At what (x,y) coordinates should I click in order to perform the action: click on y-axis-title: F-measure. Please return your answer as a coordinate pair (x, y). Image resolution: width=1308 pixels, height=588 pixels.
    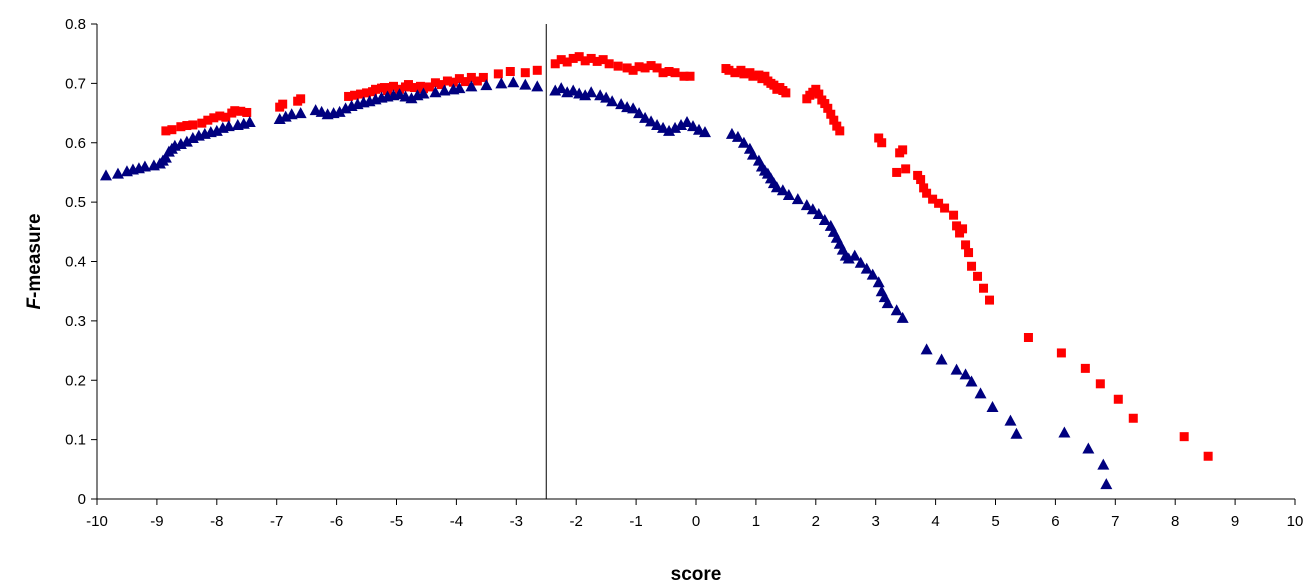
    Looking at the image, I should click on (34, 261).